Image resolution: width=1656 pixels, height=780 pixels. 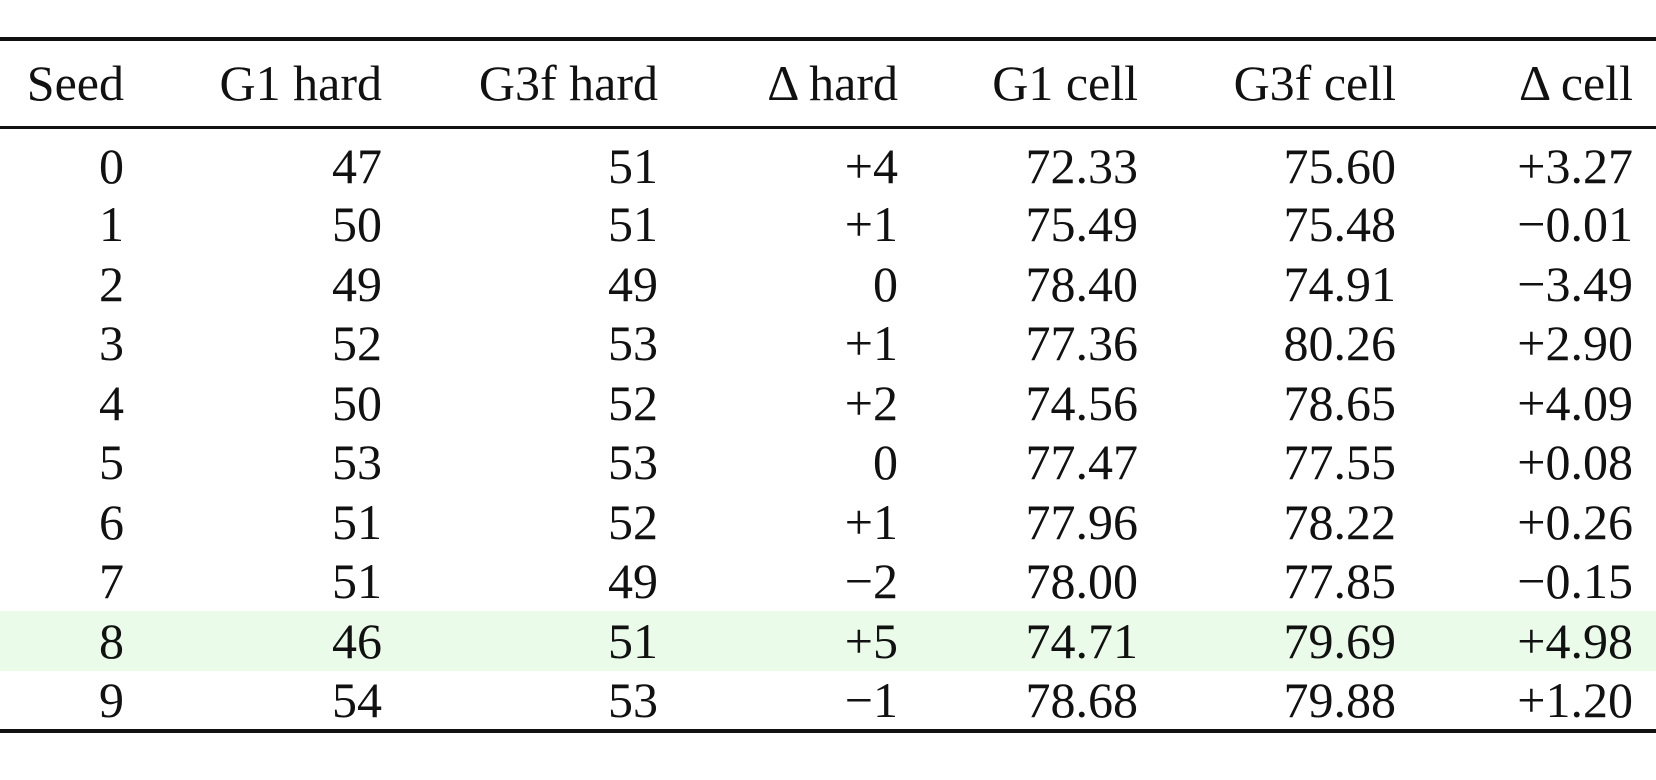 What do you see at coordinates (828, 701) in the screenshot?
I see `table-row: 9 54 53 −1 78.68 79.88 +1.20` at bounding box center [828, 701].